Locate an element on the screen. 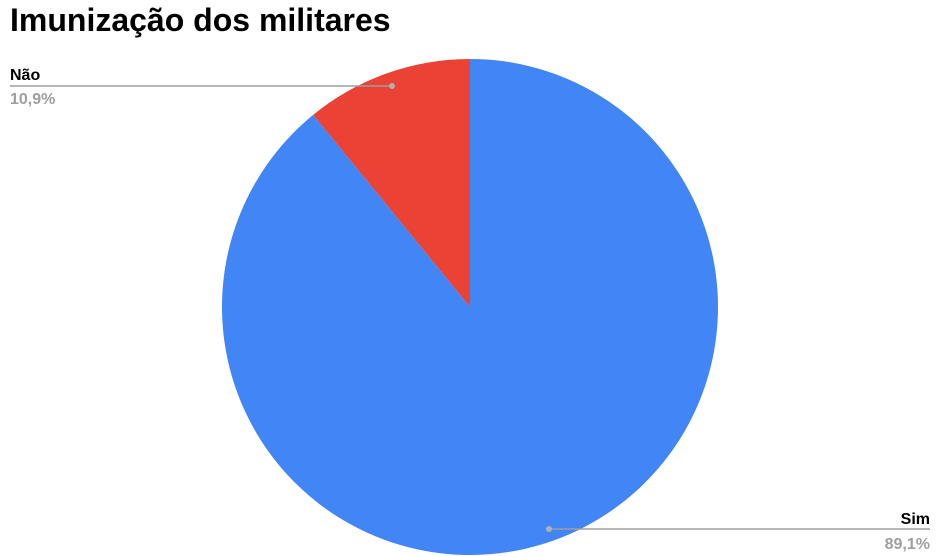 Image resolution: width=936 pixels, height=556 pixels. slice-value-sim: 89,1% is located at coordinates (907, 544).